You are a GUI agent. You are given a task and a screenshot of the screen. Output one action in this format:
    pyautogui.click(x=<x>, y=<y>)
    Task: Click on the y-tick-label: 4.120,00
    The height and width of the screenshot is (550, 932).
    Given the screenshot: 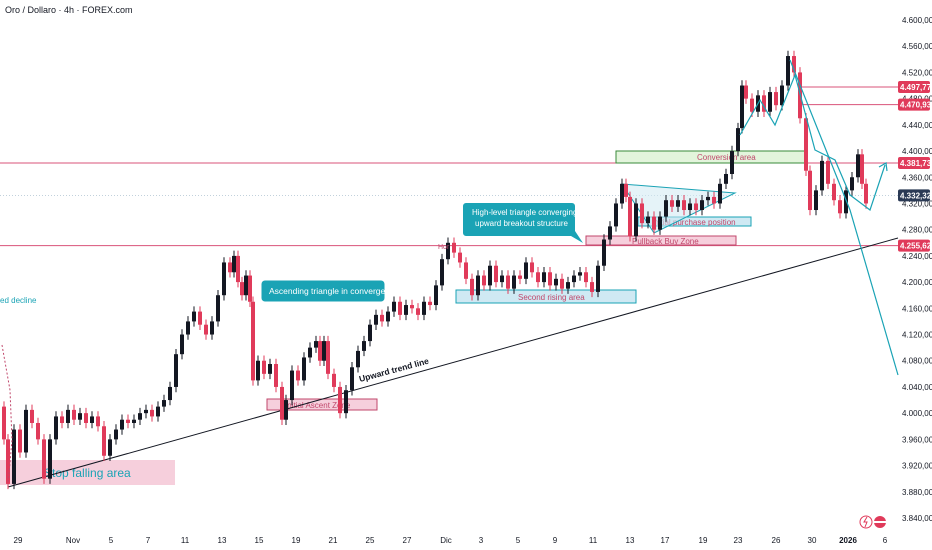 What is the action you would take?
    pyautogui.click(x=917, y=335)
    